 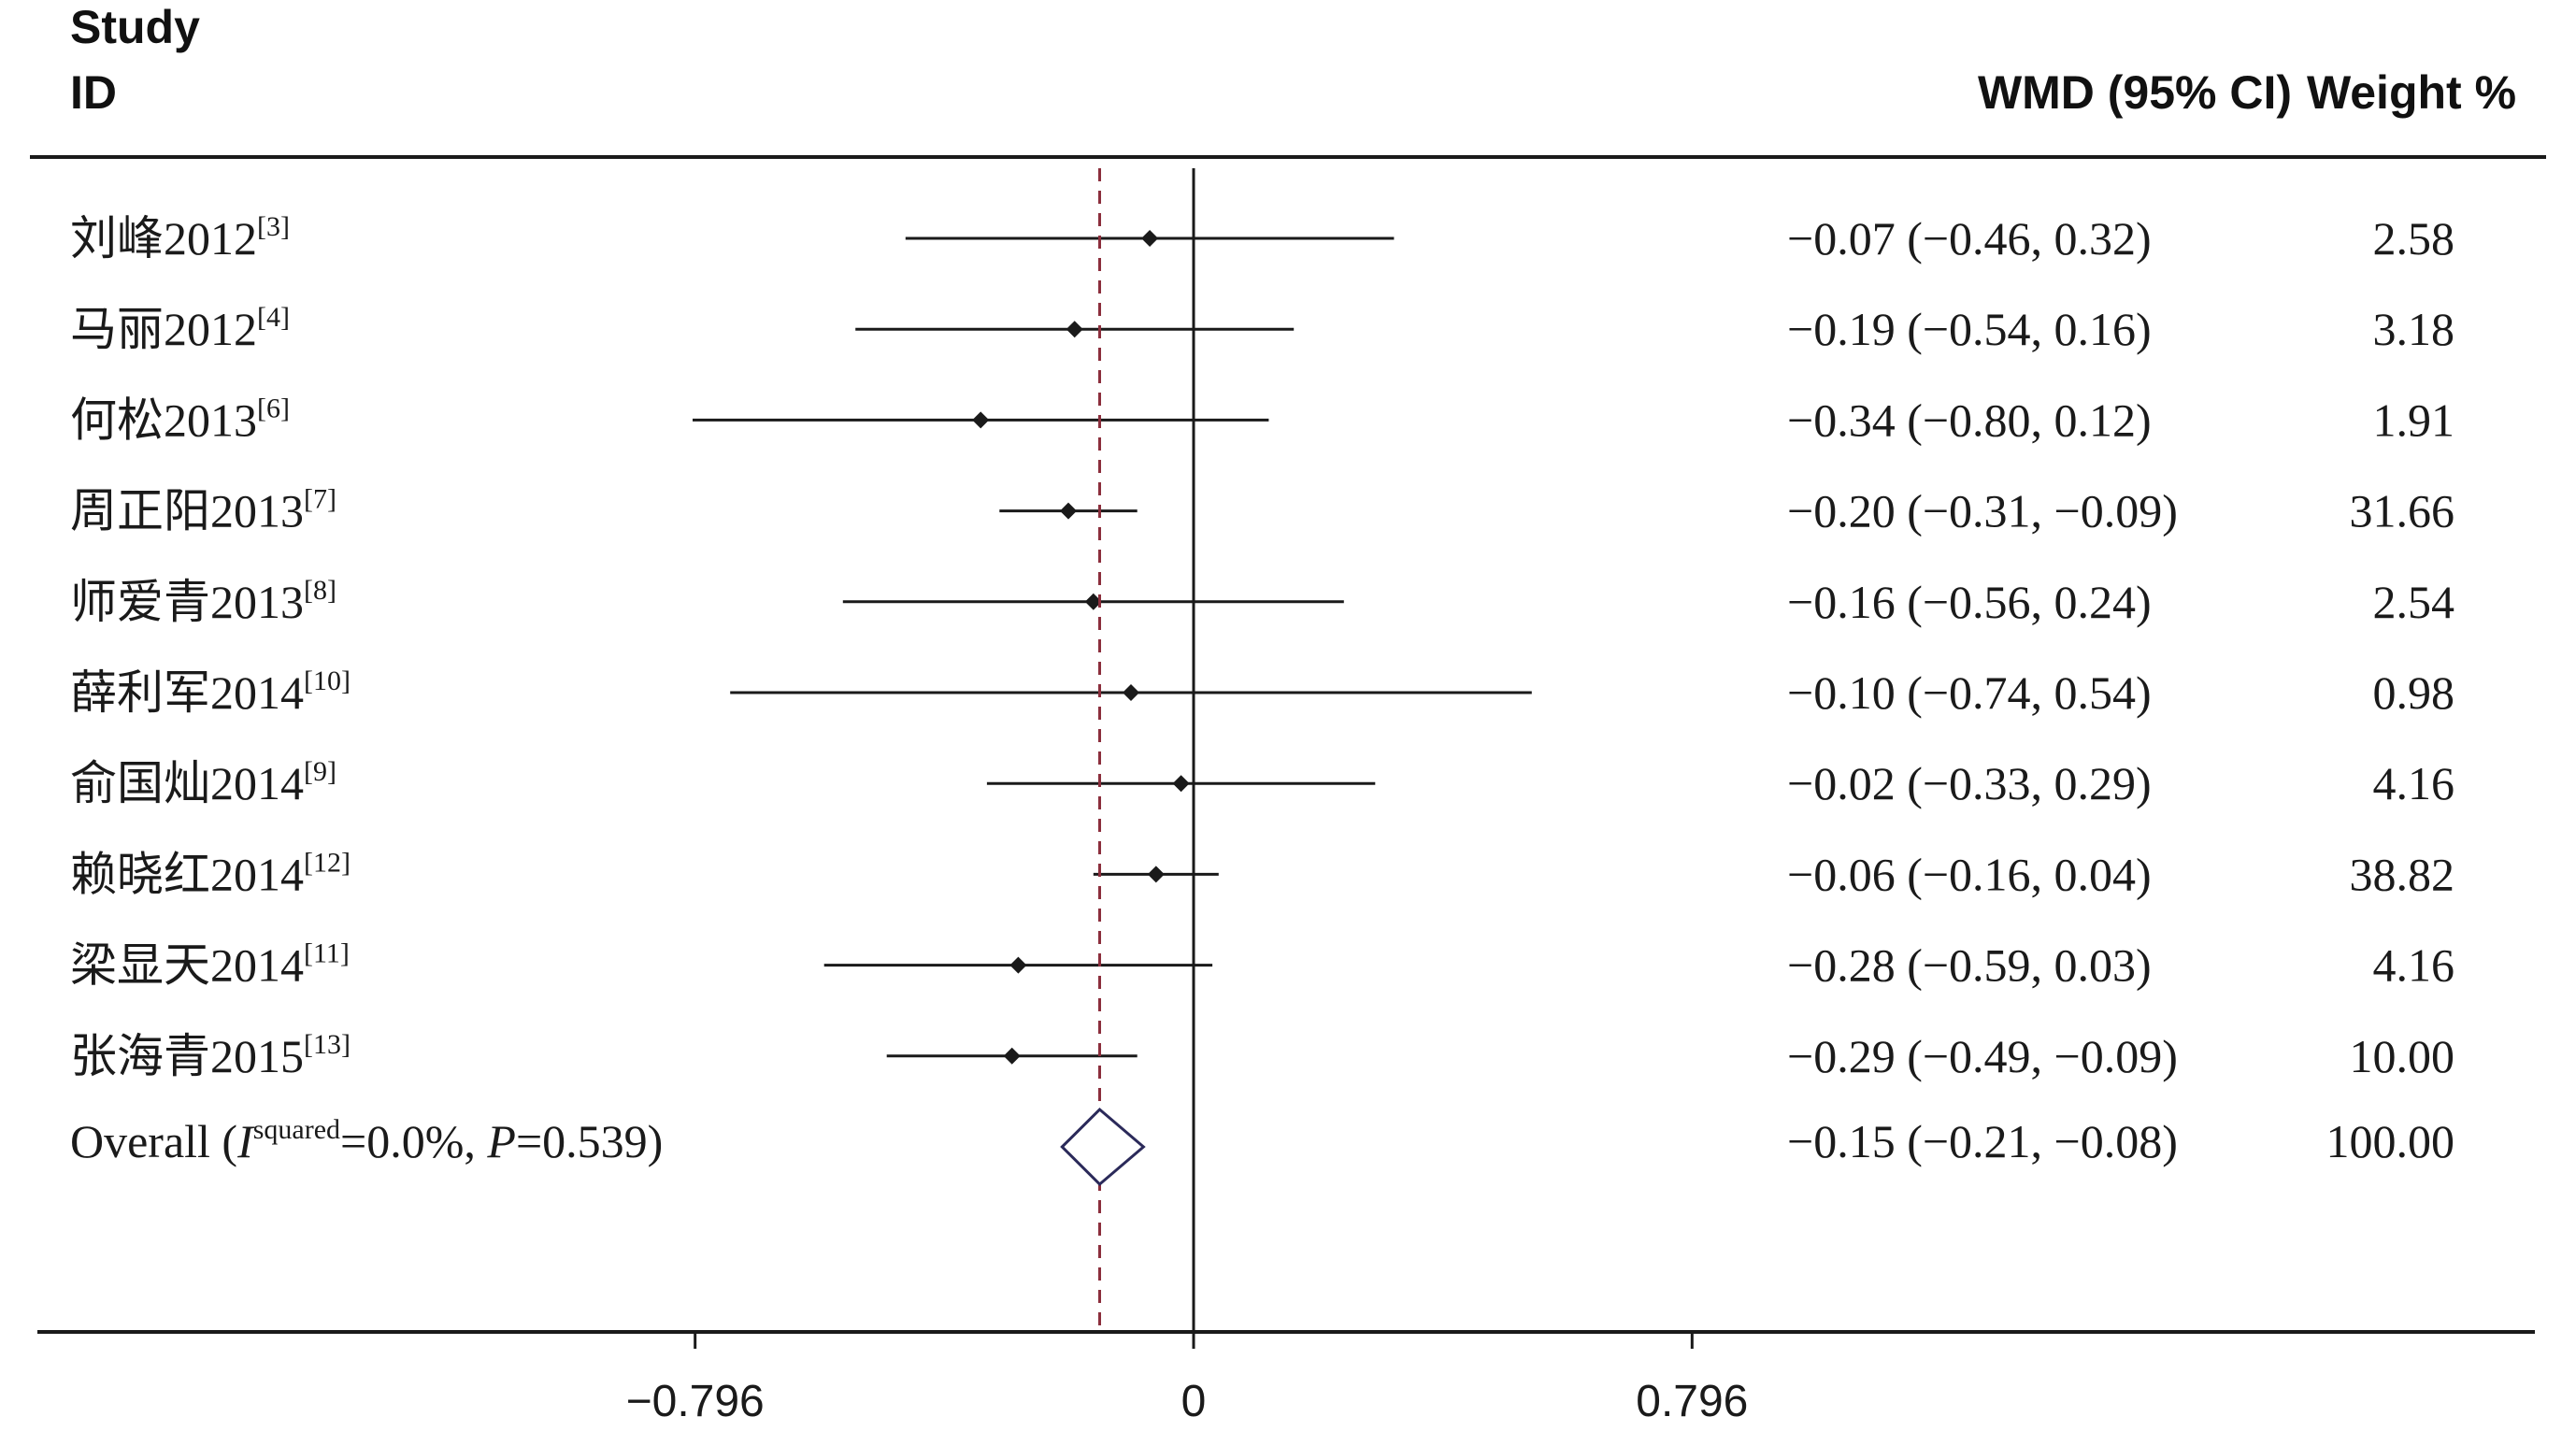 What do you see at coordinates (1969, 239) in the screenshot?
I see `study-ci-text: −0.07 (−0.46, 0.32)` at bounding box center [1969, 239].